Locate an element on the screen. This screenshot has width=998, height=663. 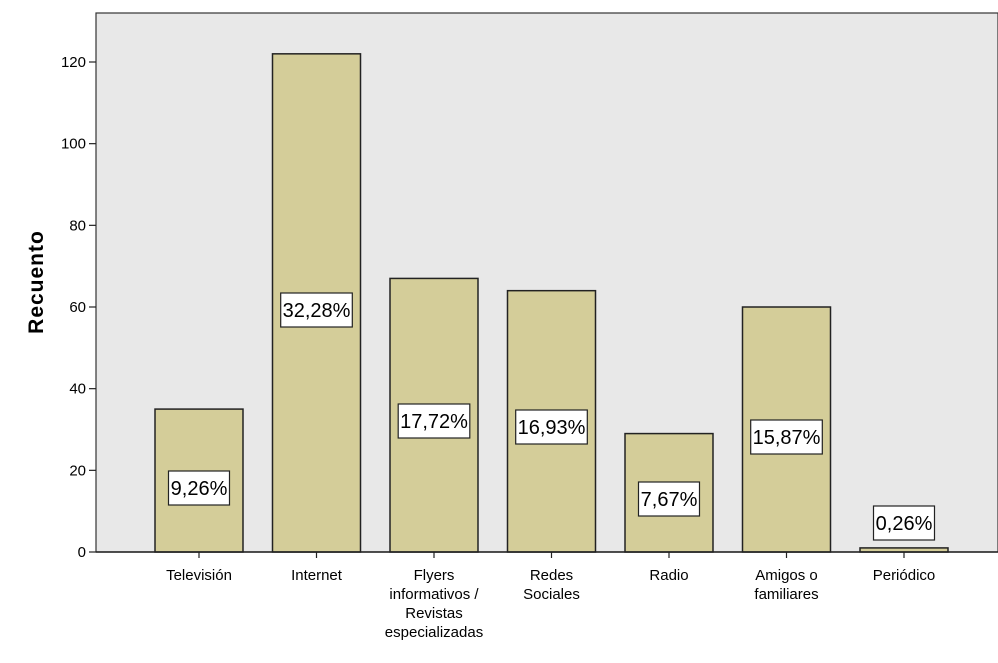
y-axis-title: Recuento is located at coordinates (36, 282).